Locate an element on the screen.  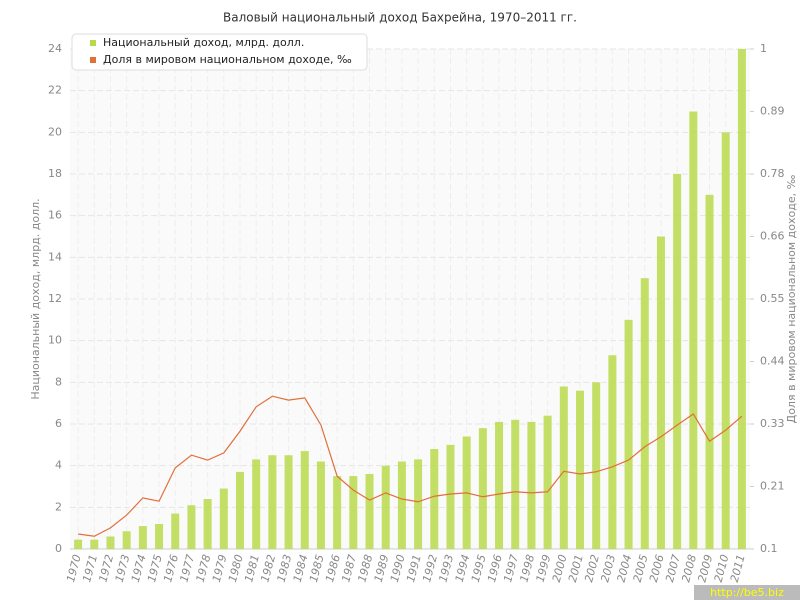
y2-tick-label: 1 is located at coordinates (763, 48).